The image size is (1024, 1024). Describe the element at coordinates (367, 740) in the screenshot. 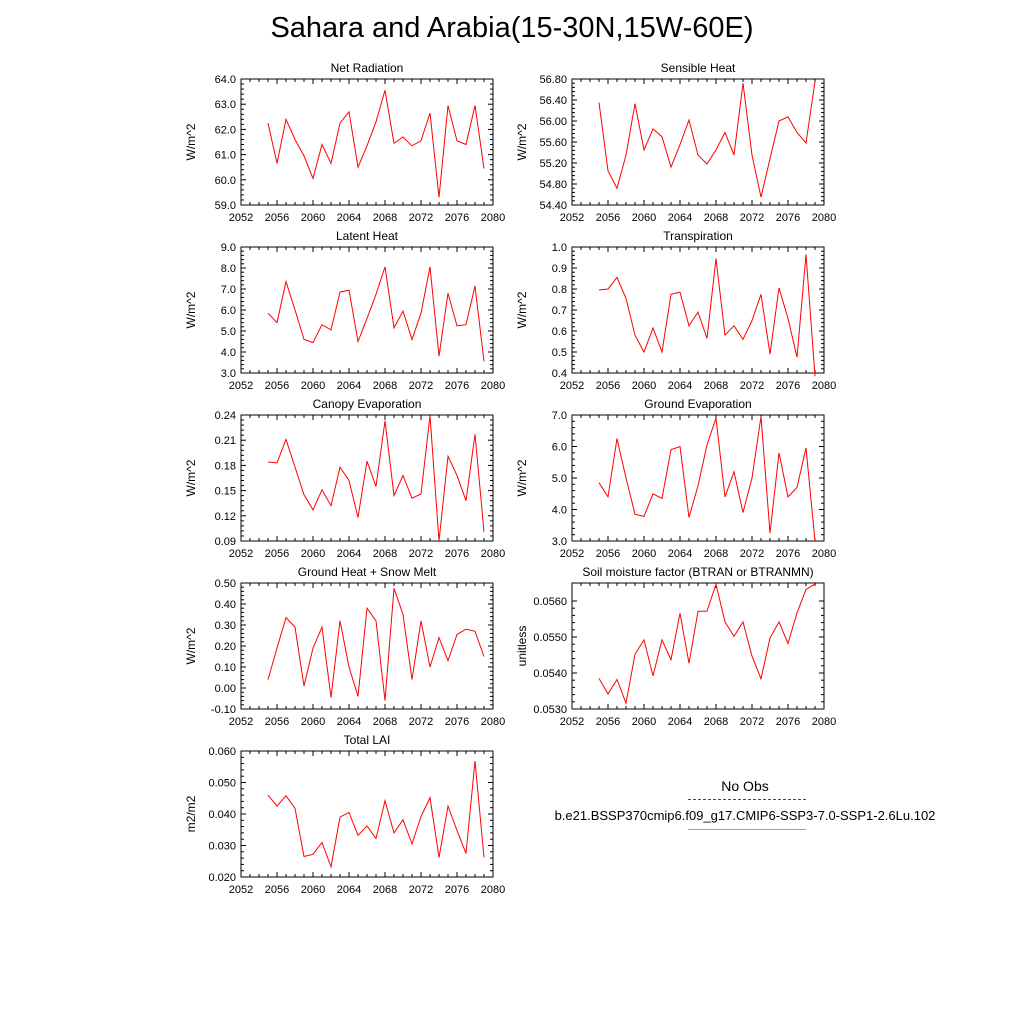

I see `panel-title: Total LAI` at that location.